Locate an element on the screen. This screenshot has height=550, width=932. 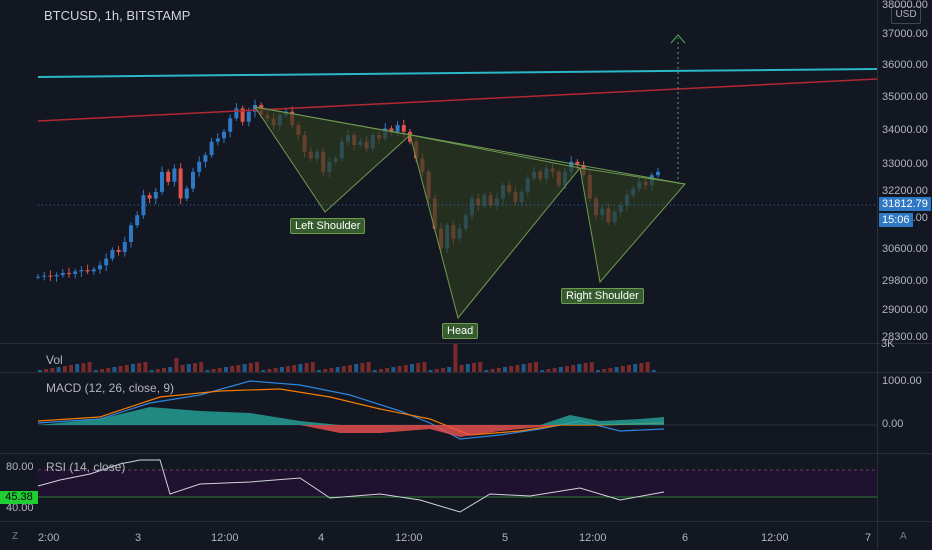
left-shoulder-triangle is located at coordinates (332, 159).